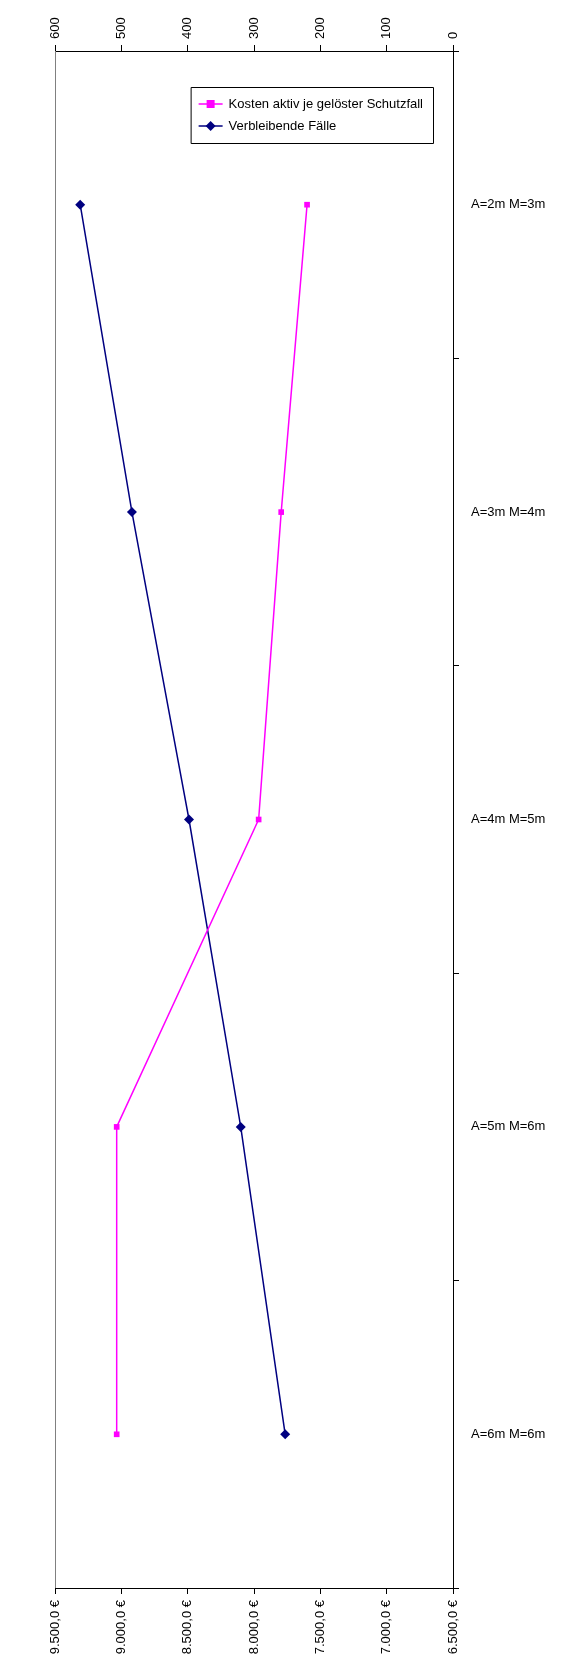 The image size is (569, 1668). Describe the element at coordinates (452, 35) in the screenshot. I see `x2-tick-label: 0` at that location.